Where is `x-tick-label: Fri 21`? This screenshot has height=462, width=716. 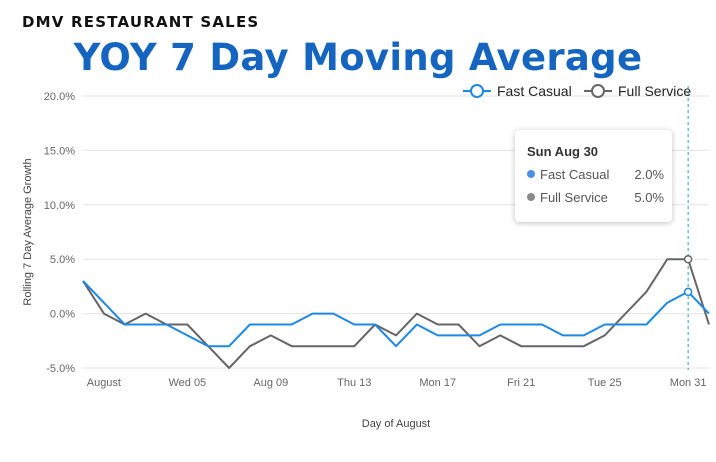 x-tick-label: Fri 21 is located at coordinates (521, 383).